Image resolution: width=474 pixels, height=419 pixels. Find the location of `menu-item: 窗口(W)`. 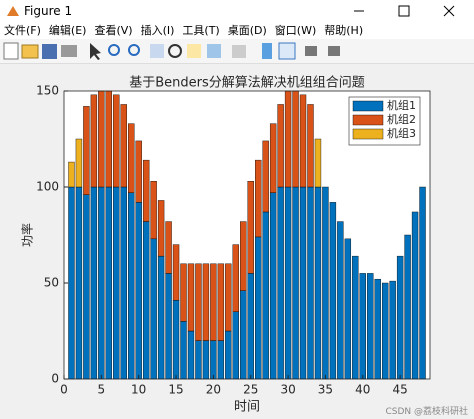

menu-item: 窗口(W) is located at coordinates (295, 30).